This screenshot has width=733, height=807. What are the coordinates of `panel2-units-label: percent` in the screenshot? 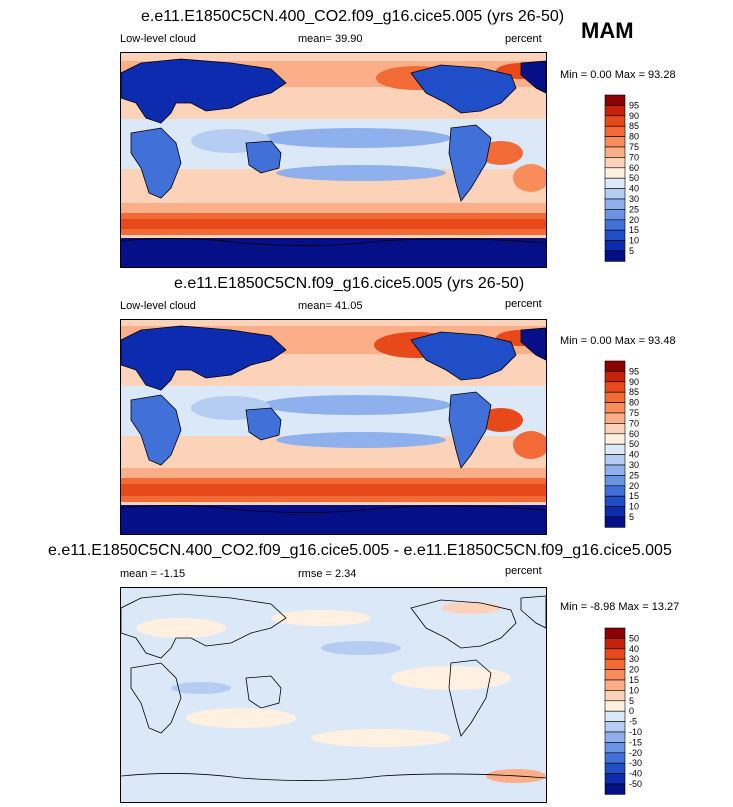 It's located at (523, 304).